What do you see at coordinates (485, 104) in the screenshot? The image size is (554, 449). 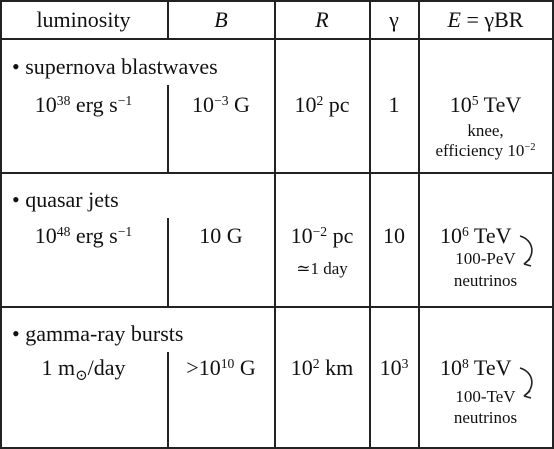 I see `E-value: 105 TeV` at bounding box center [485, 104].